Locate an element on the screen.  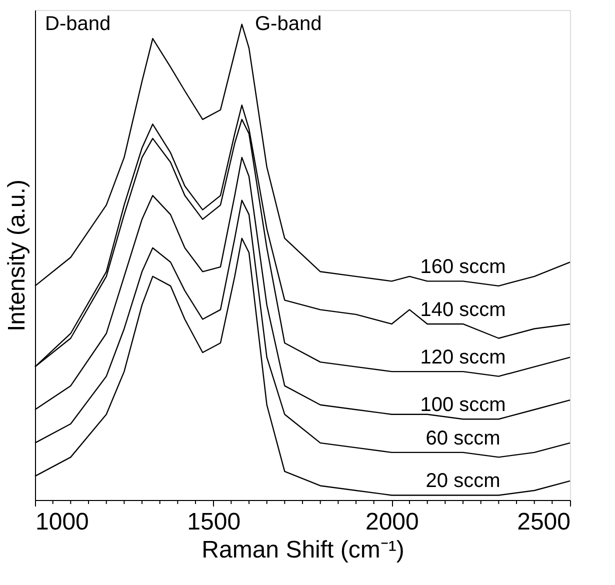
x-axis-title: Raman Shift (cm⁻¹) is located at coordinates (303, 550).